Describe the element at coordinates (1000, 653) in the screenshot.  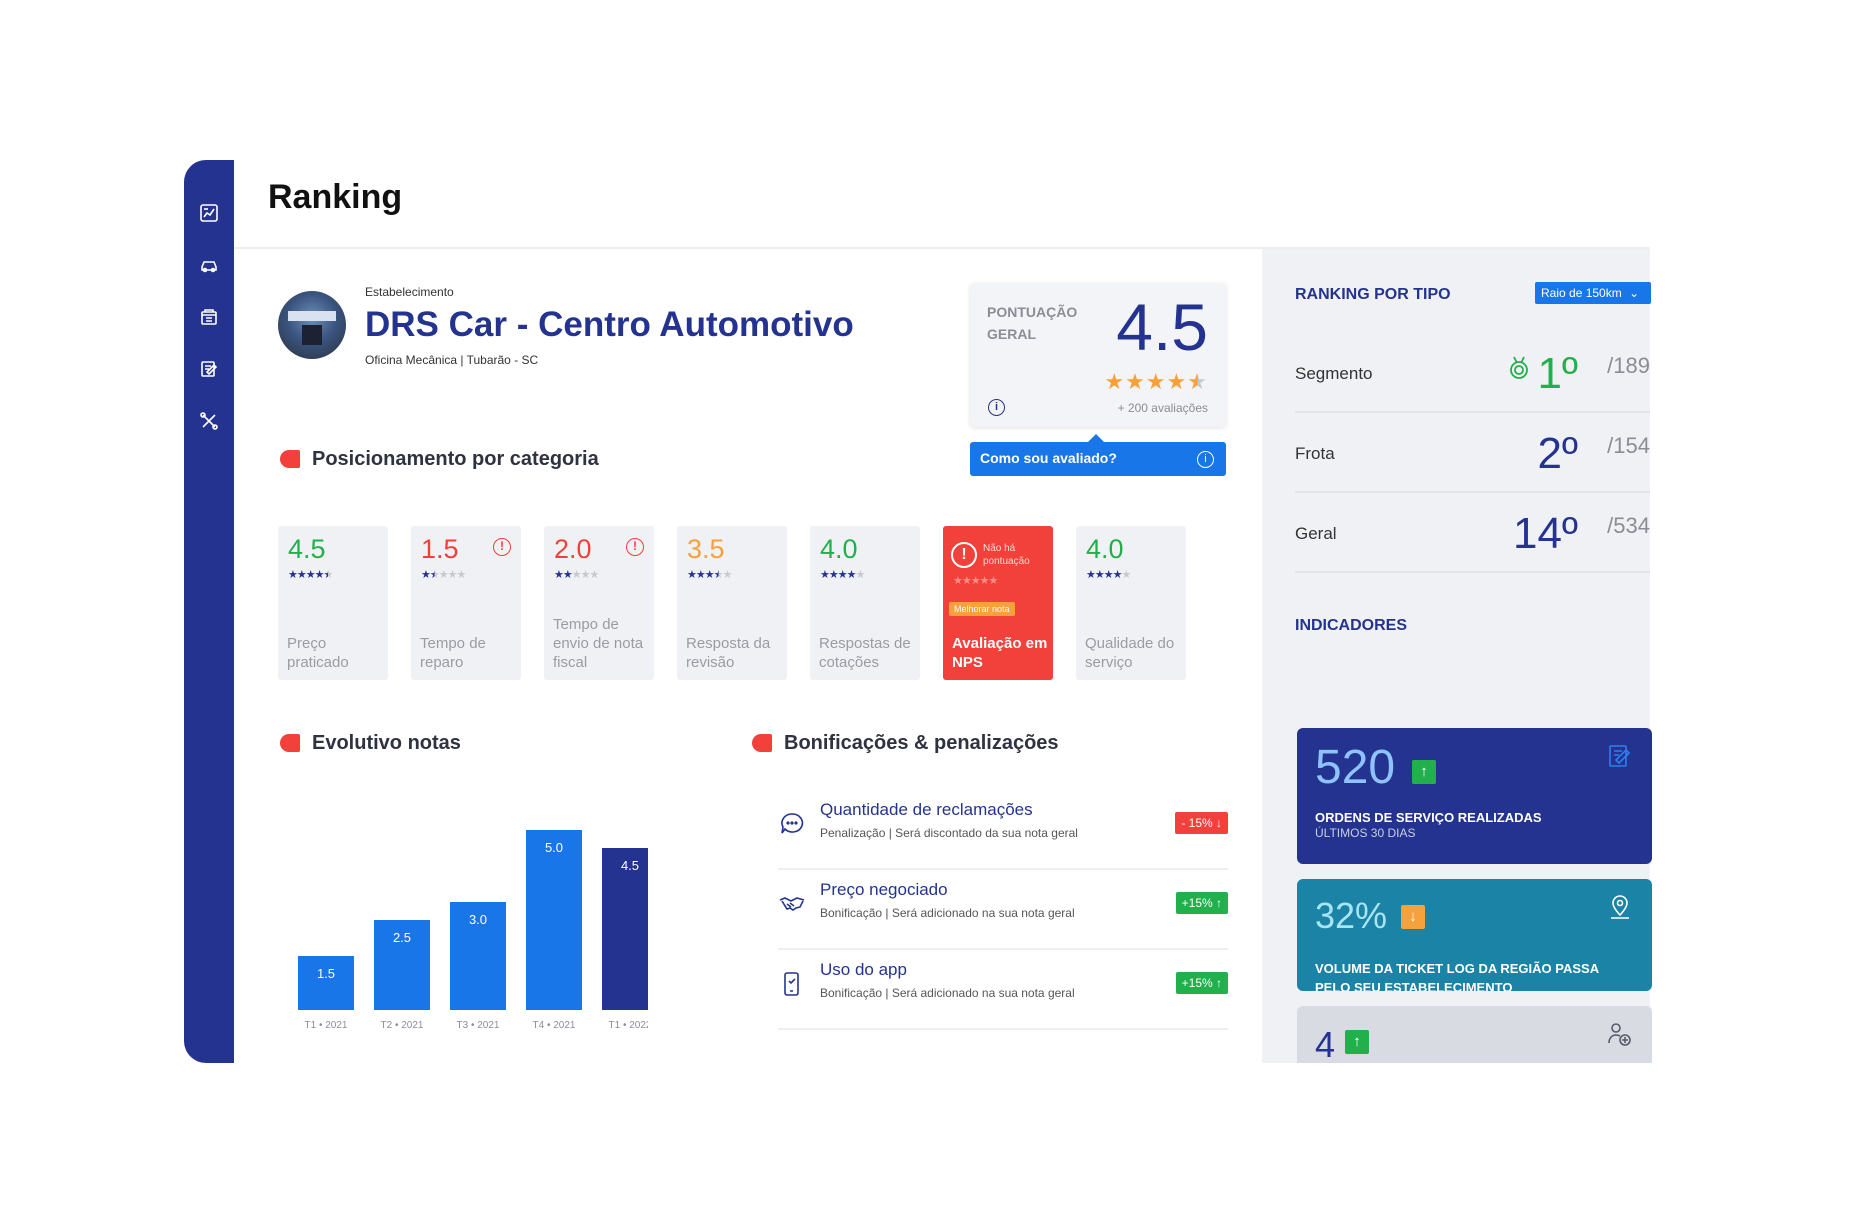
I see `category-label: Avaliação em NPS` at that location.